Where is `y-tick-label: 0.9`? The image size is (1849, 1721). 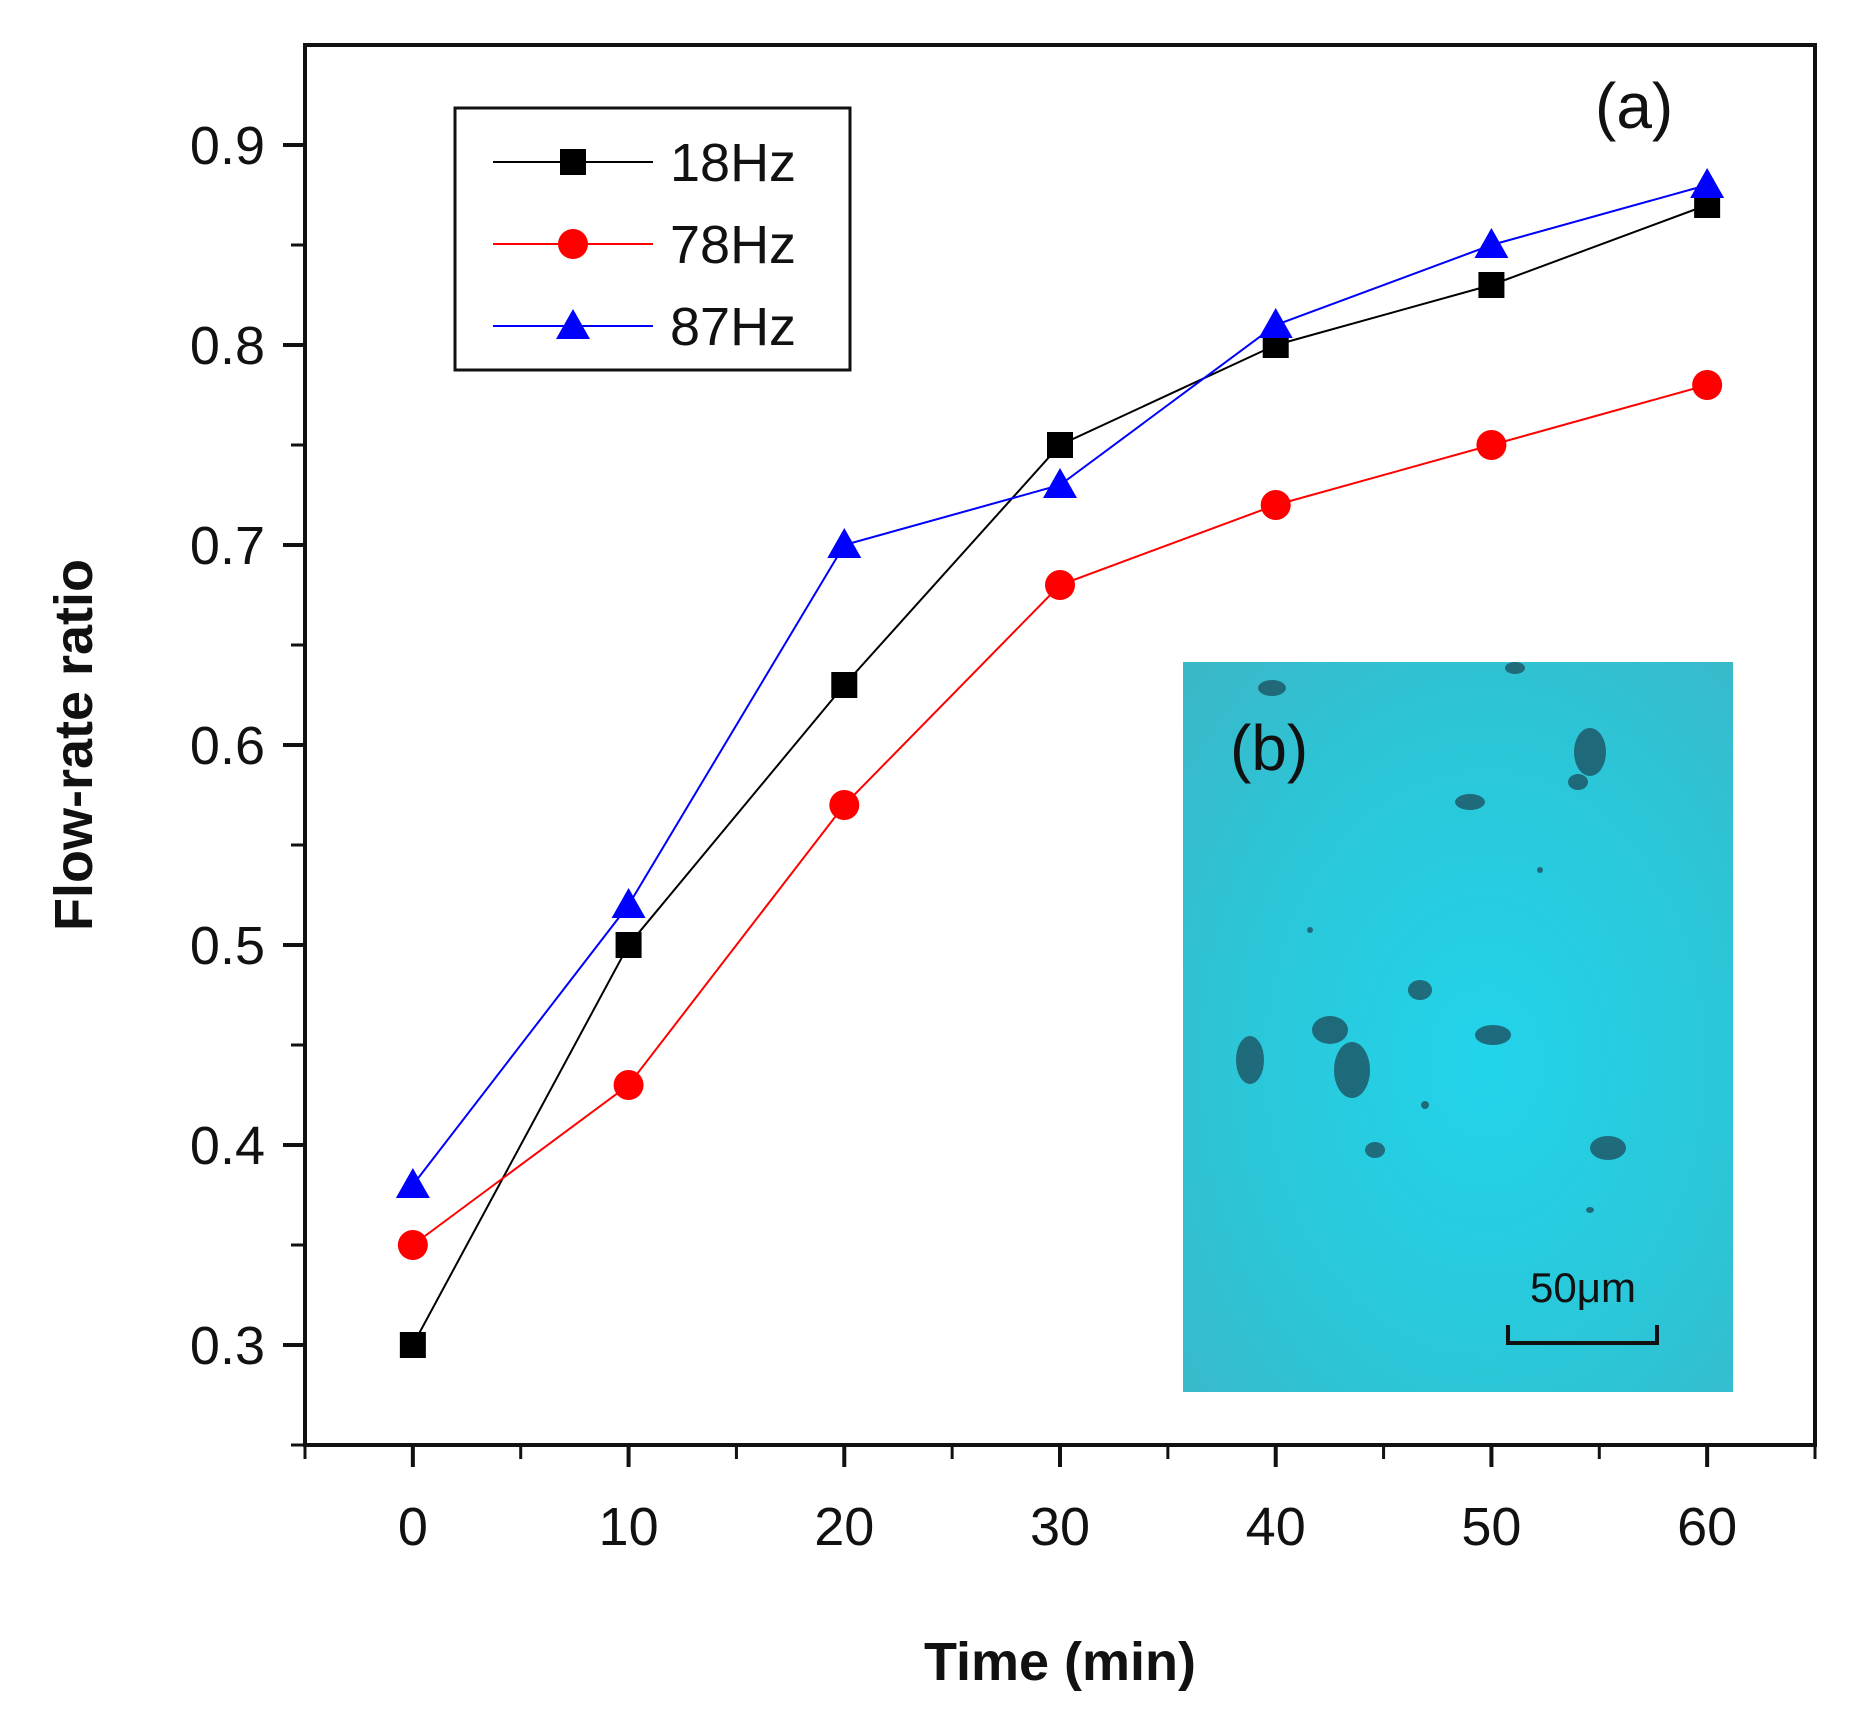
y-tick-label: 0.9 is located at coordinates (227, 146).